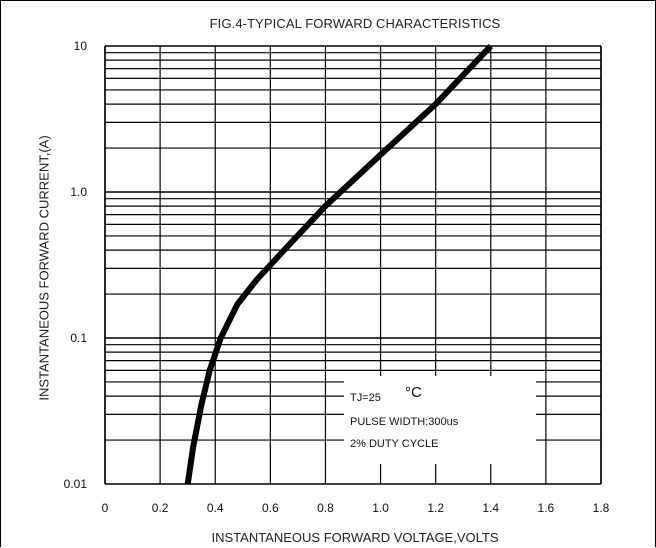 This screenshot has height=548, width=656. I want to click on annotation-pulse-width: PULSE WIDTH:300us, so click(404, 422).